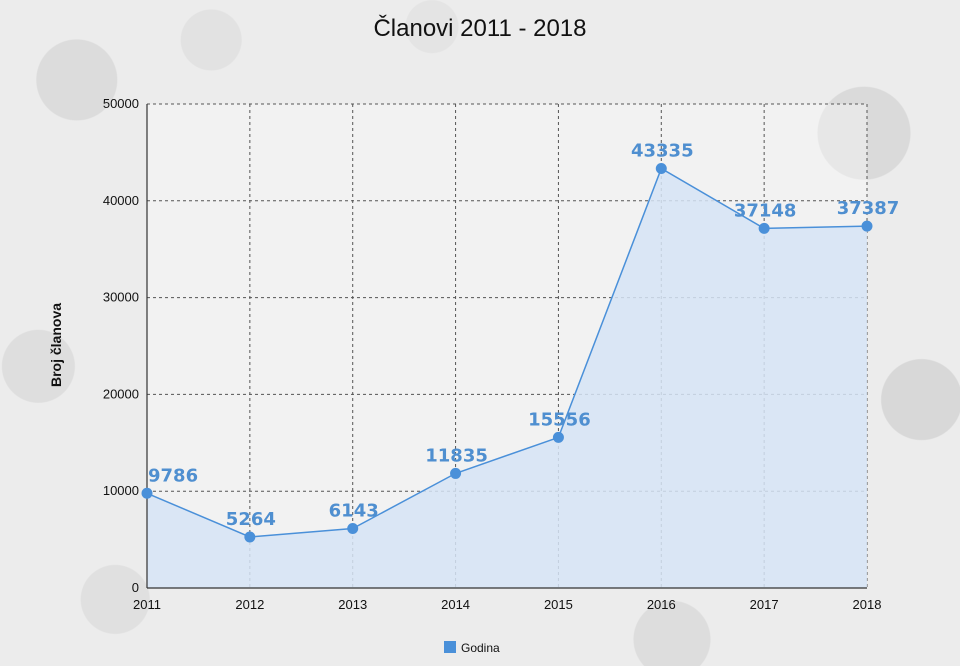 This screenshot has width=960, height=666. What do you see at coordinates (135, 587) in the screenshot?
I see `y-tick-label-0: 0` at bounding box center [135, 587].